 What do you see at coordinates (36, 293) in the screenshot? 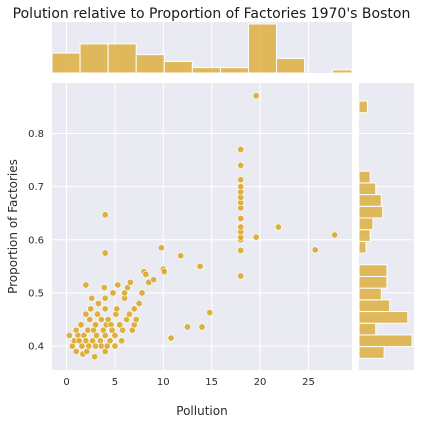
I see `y-tick-label: 0.5` at bounding box center [36, 293].